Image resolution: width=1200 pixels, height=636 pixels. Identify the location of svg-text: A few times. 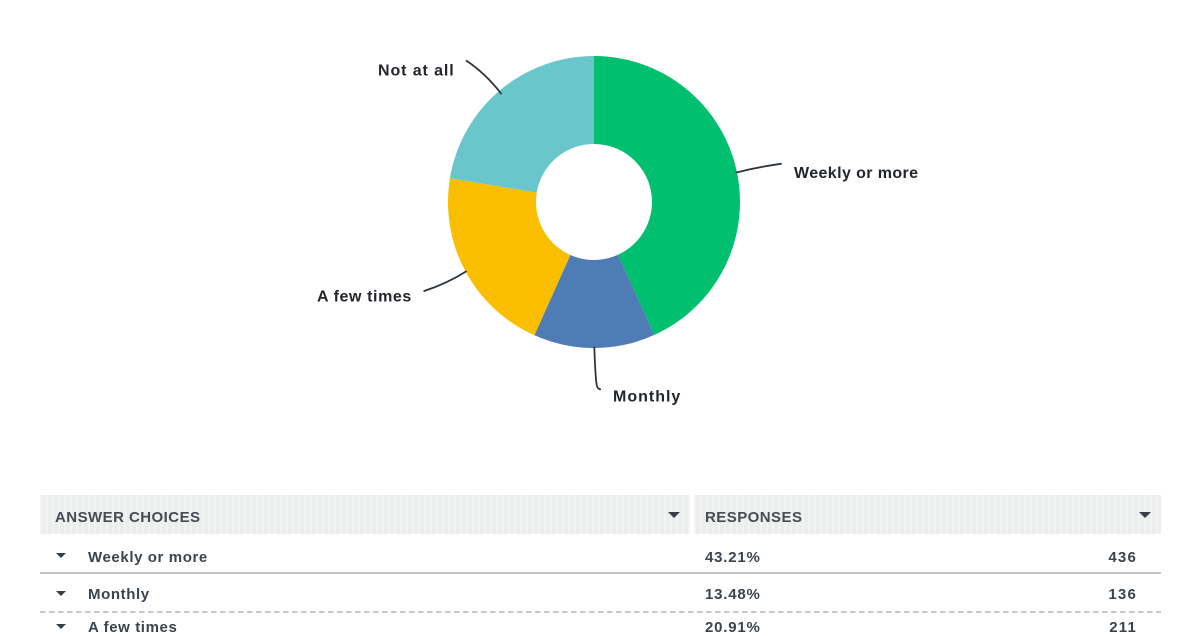
(364, 297).